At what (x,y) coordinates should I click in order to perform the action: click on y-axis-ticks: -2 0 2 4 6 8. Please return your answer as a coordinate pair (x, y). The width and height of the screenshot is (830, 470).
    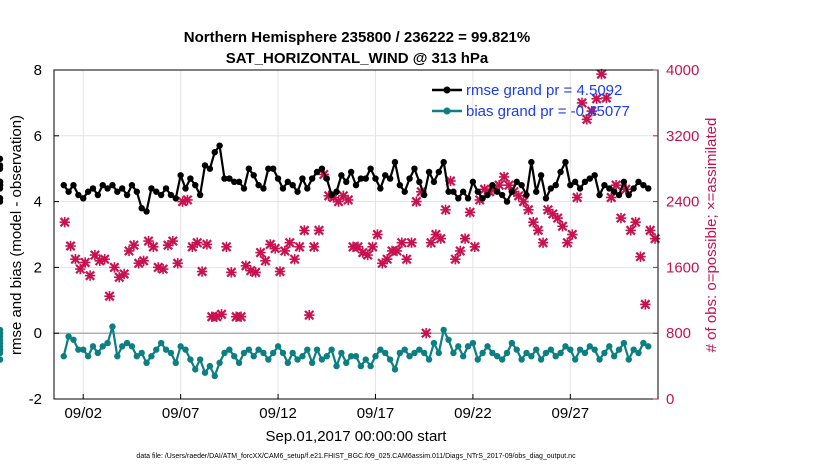
    Looking at the image, I should click on (44, 235).